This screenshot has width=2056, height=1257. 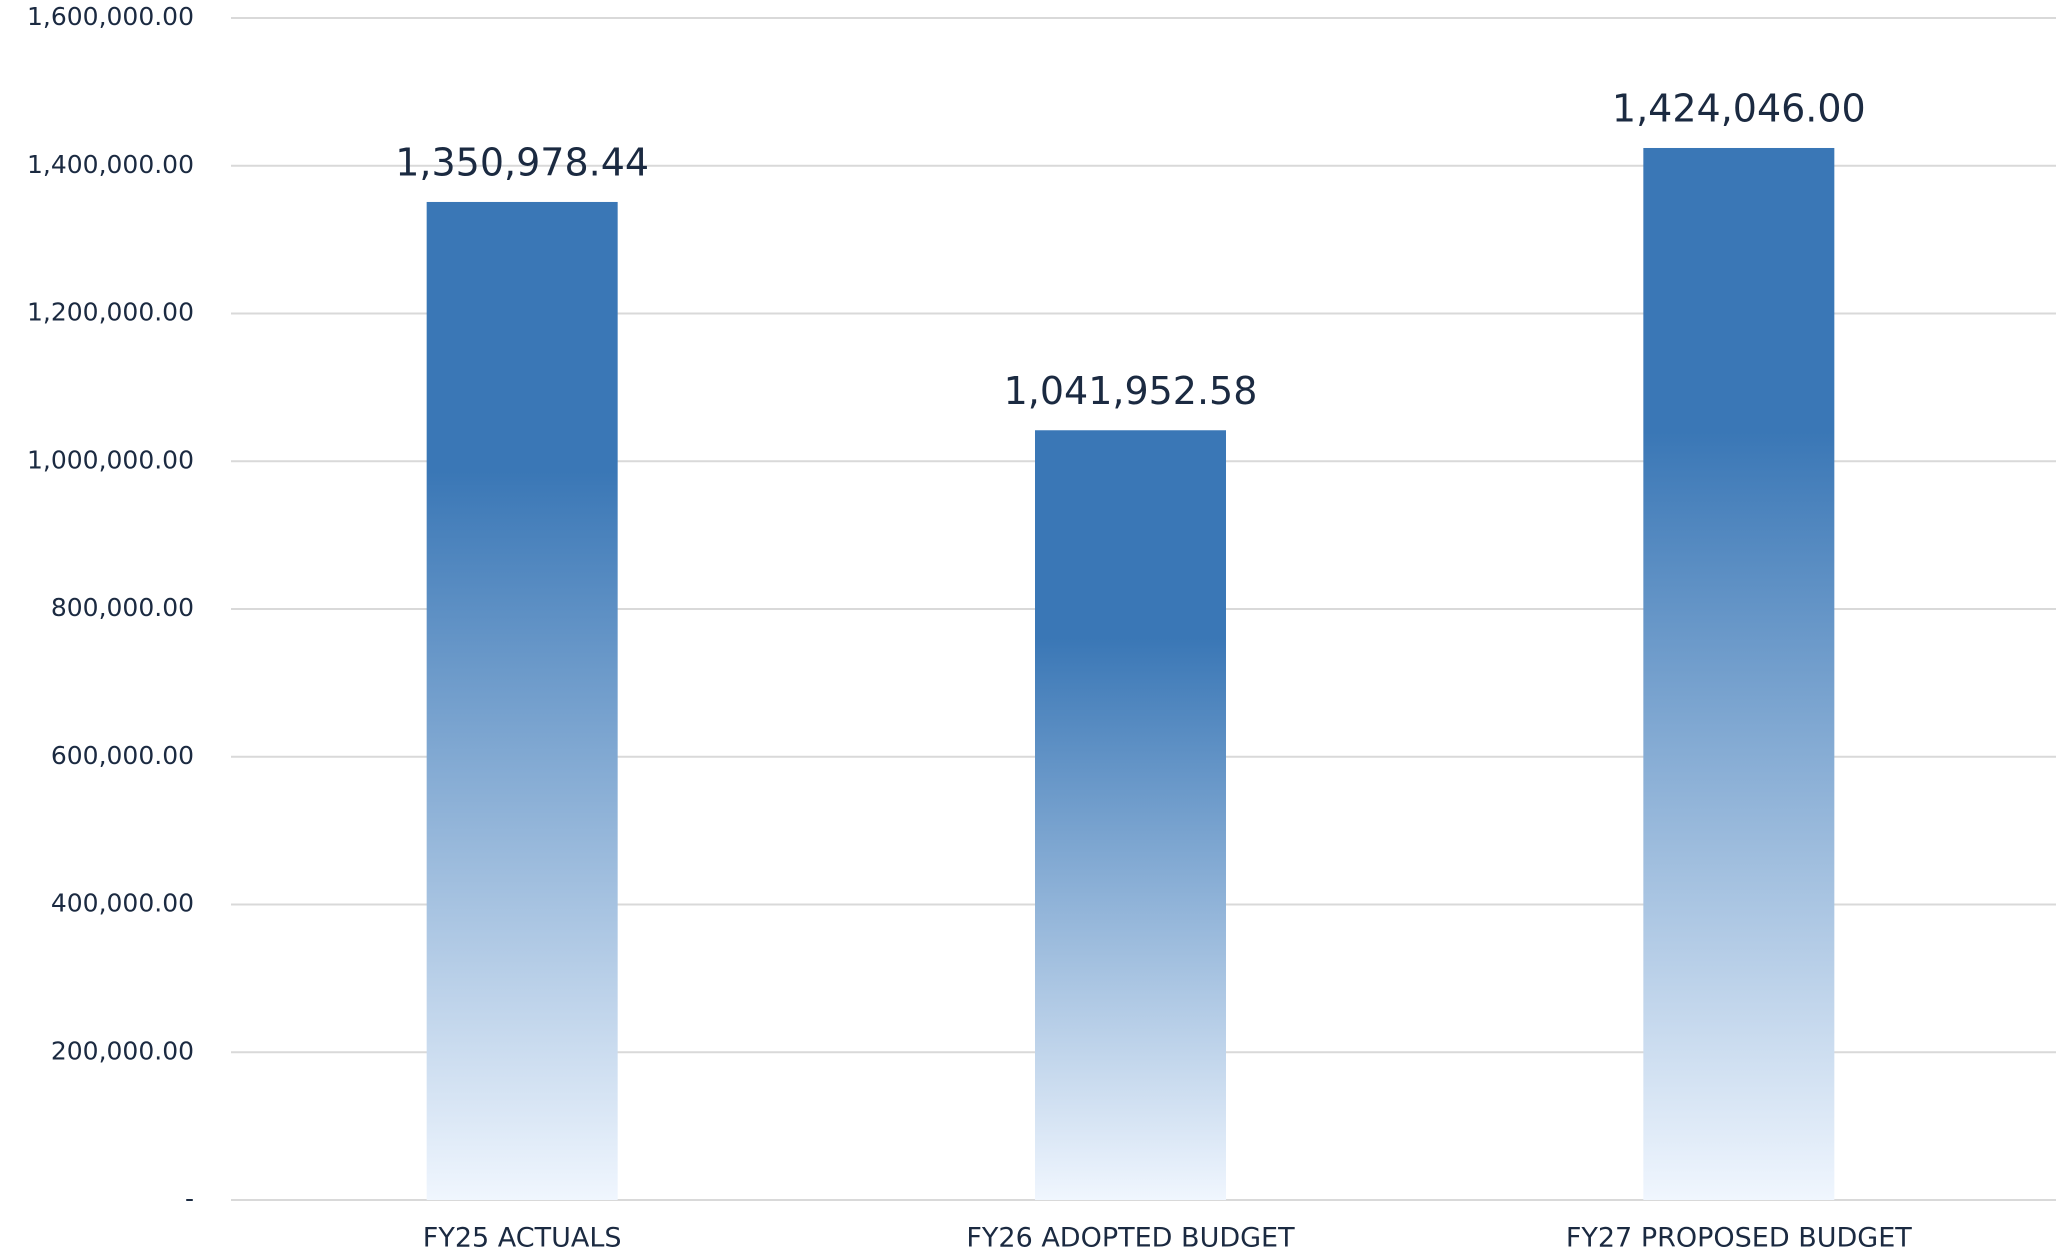 What do you see at coordinates (122, 903) in the screenshot?
I see `y-tick-label: 400,000.00` at bounding box center [122, 903].